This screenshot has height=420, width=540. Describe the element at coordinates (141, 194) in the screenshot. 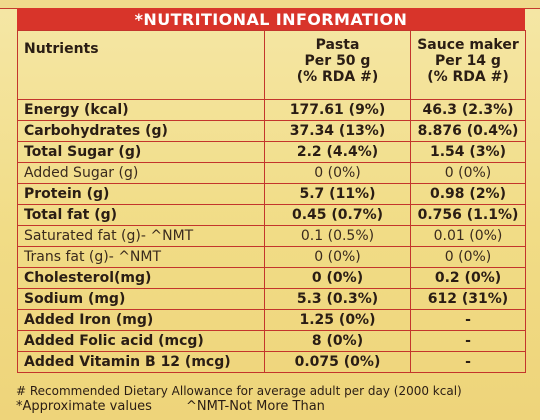

I see `nutrient-name: Protein (g)` at that location.